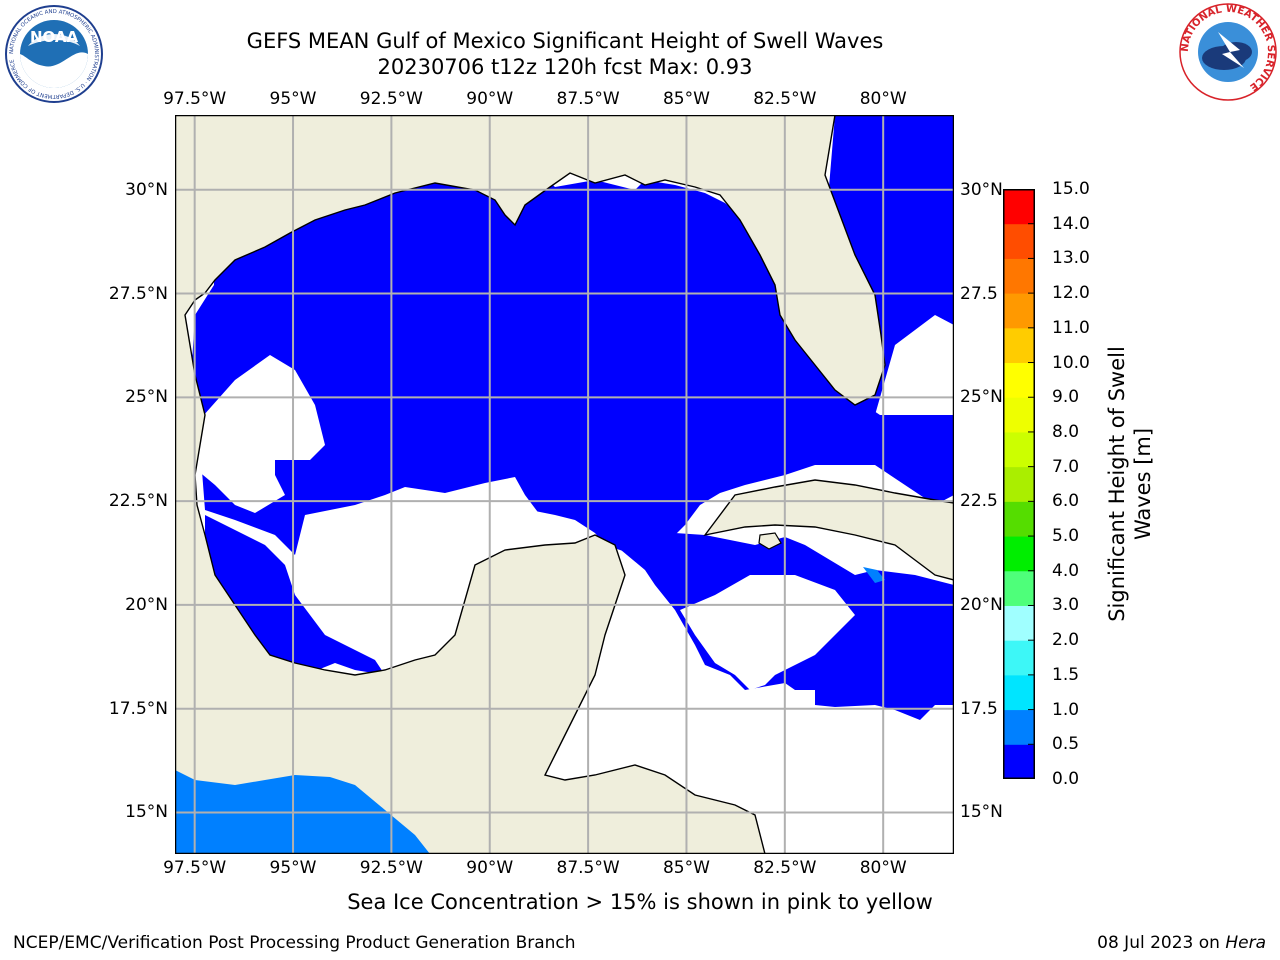 This screenshot has width=1280, height=960. What do you see at coordinates (1143, 484) in the screenshot?
I see `colorbar-label-line2: Waves [m]` at bounding box center [1143, 484].